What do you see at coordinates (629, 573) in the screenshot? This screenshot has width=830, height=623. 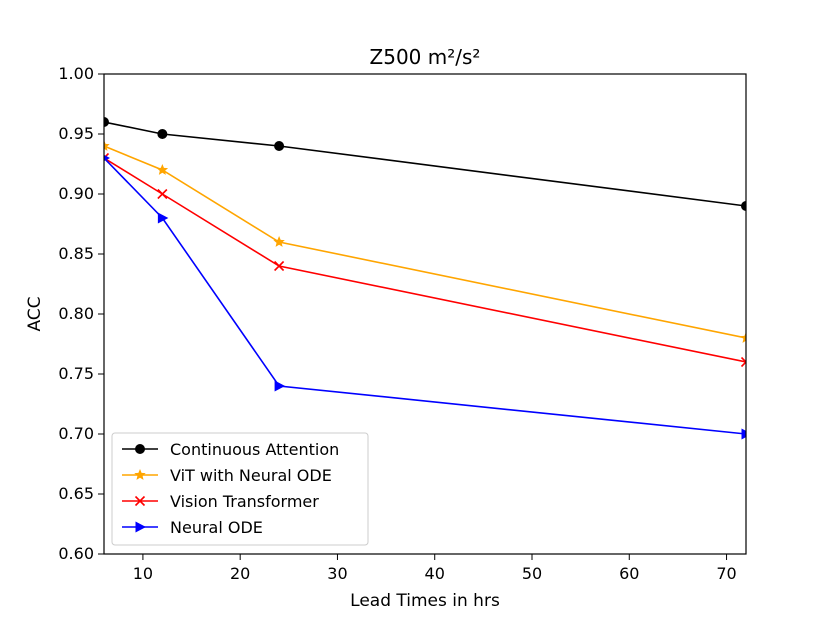 I see `x-tick-label: 60` at bounding box center [629, 573].